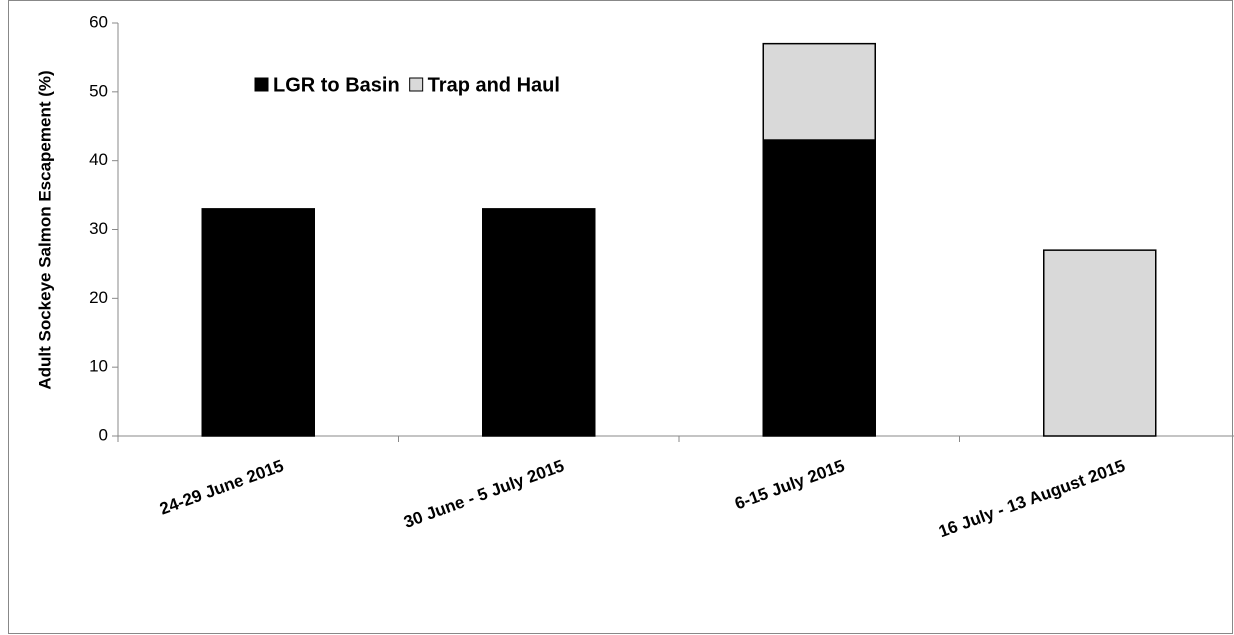 The image size is (1234, 635). I want to click on x-tick-label: 16 July - 13 August 2015, so click(1031, 498).